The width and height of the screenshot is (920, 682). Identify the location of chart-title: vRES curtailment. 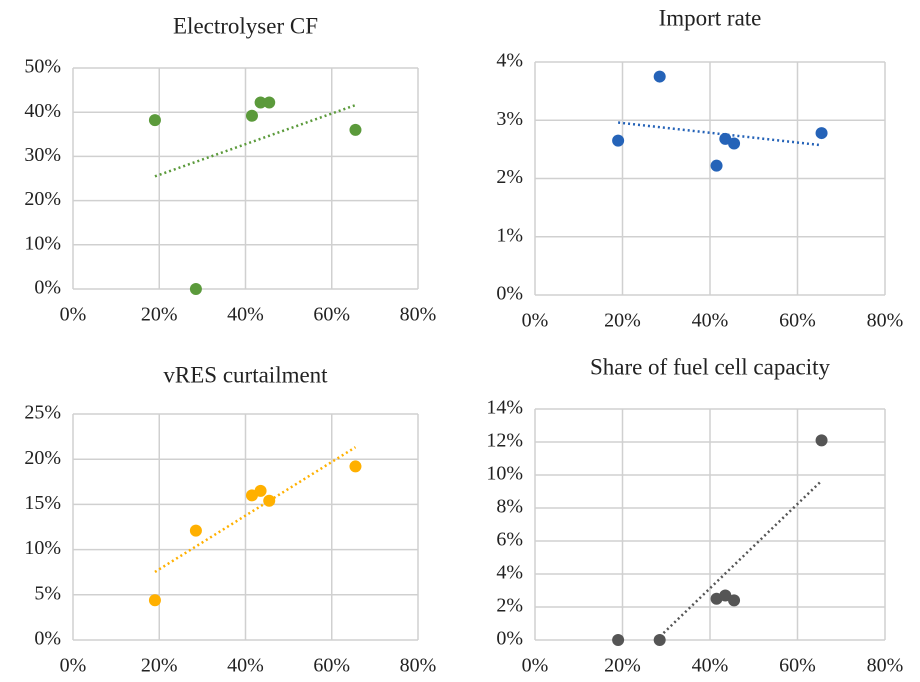
(245, 374).